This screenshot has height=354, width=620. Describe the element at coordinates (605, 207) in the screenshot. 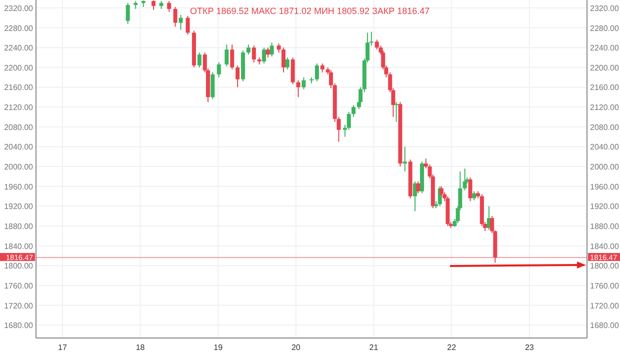

I see `y2-tick-label: 1920.00` at that location.